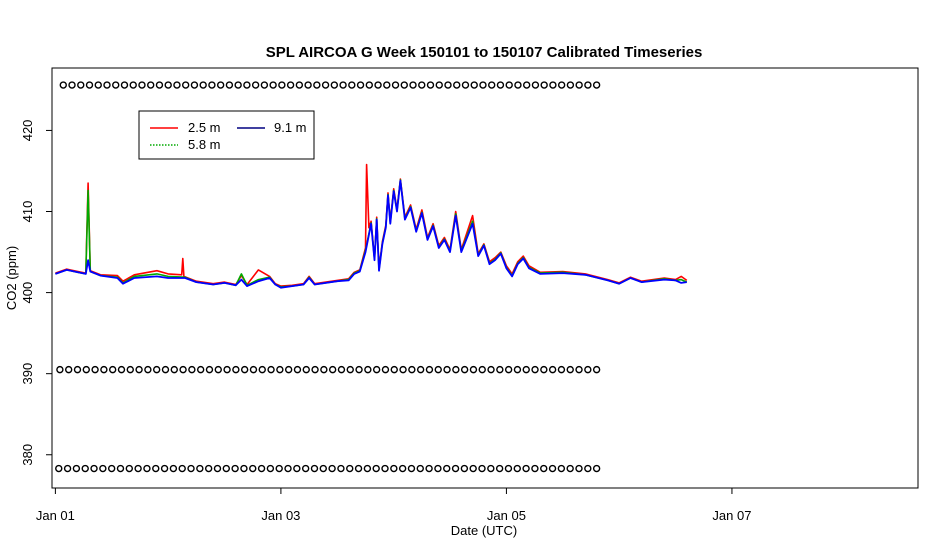  Describe the element at coordinates (27, 212) in the screenshot. I see `y-tick-label-3: 410` at that location.